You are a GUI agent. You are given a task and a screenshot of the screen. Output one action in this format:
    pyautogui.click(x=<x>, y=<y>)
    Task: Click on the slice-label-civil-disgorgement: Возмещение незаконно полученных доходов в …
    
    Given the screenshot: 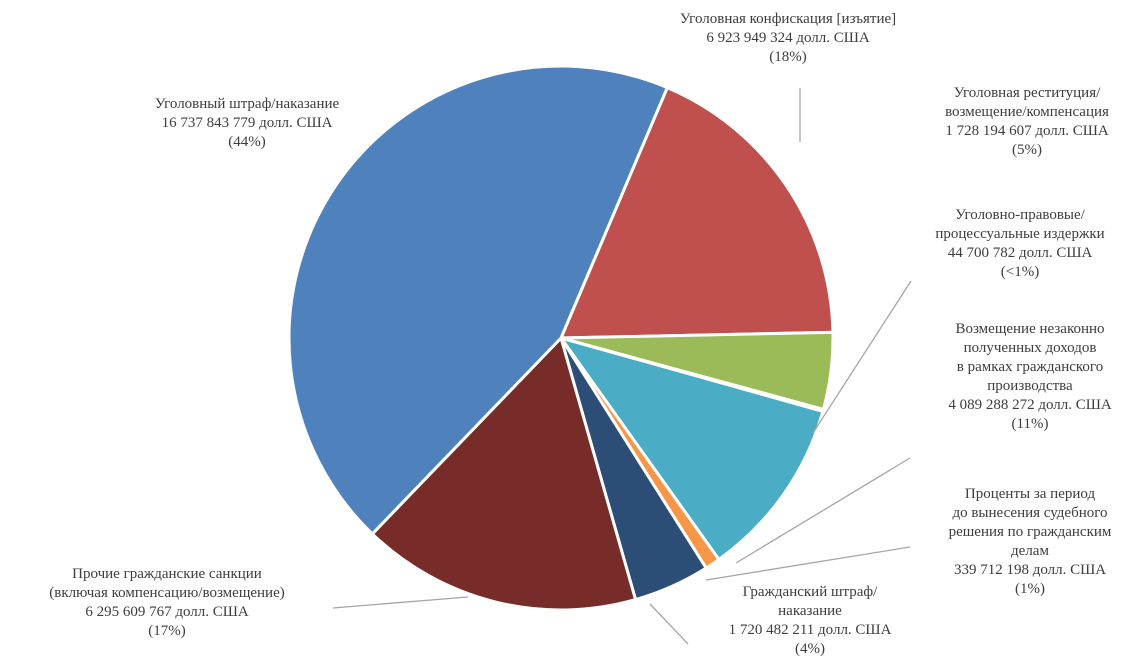 What is the action you would take?
    pyautogui.click(x=1030, y=376)
    